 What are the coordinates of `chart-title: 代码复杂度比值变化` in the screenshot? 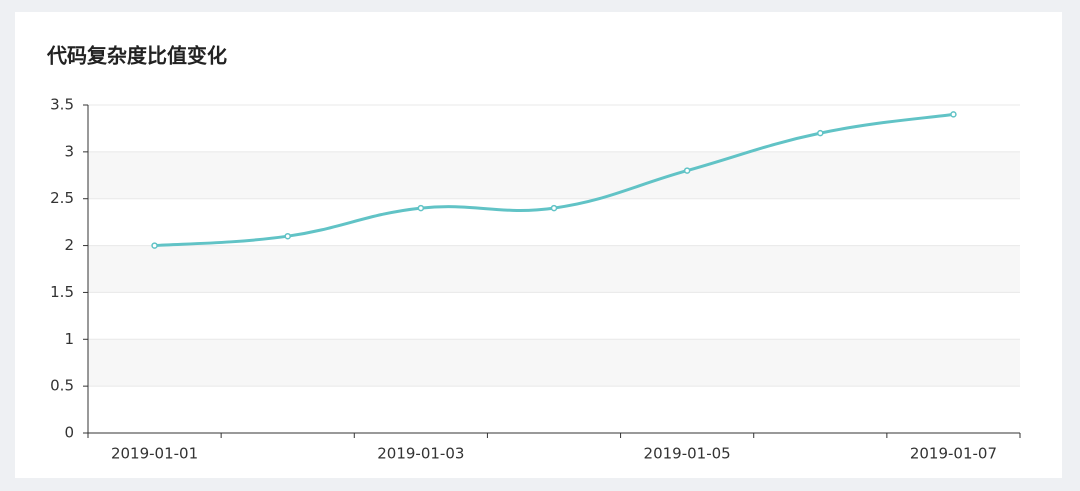 It's located at (136, 56).